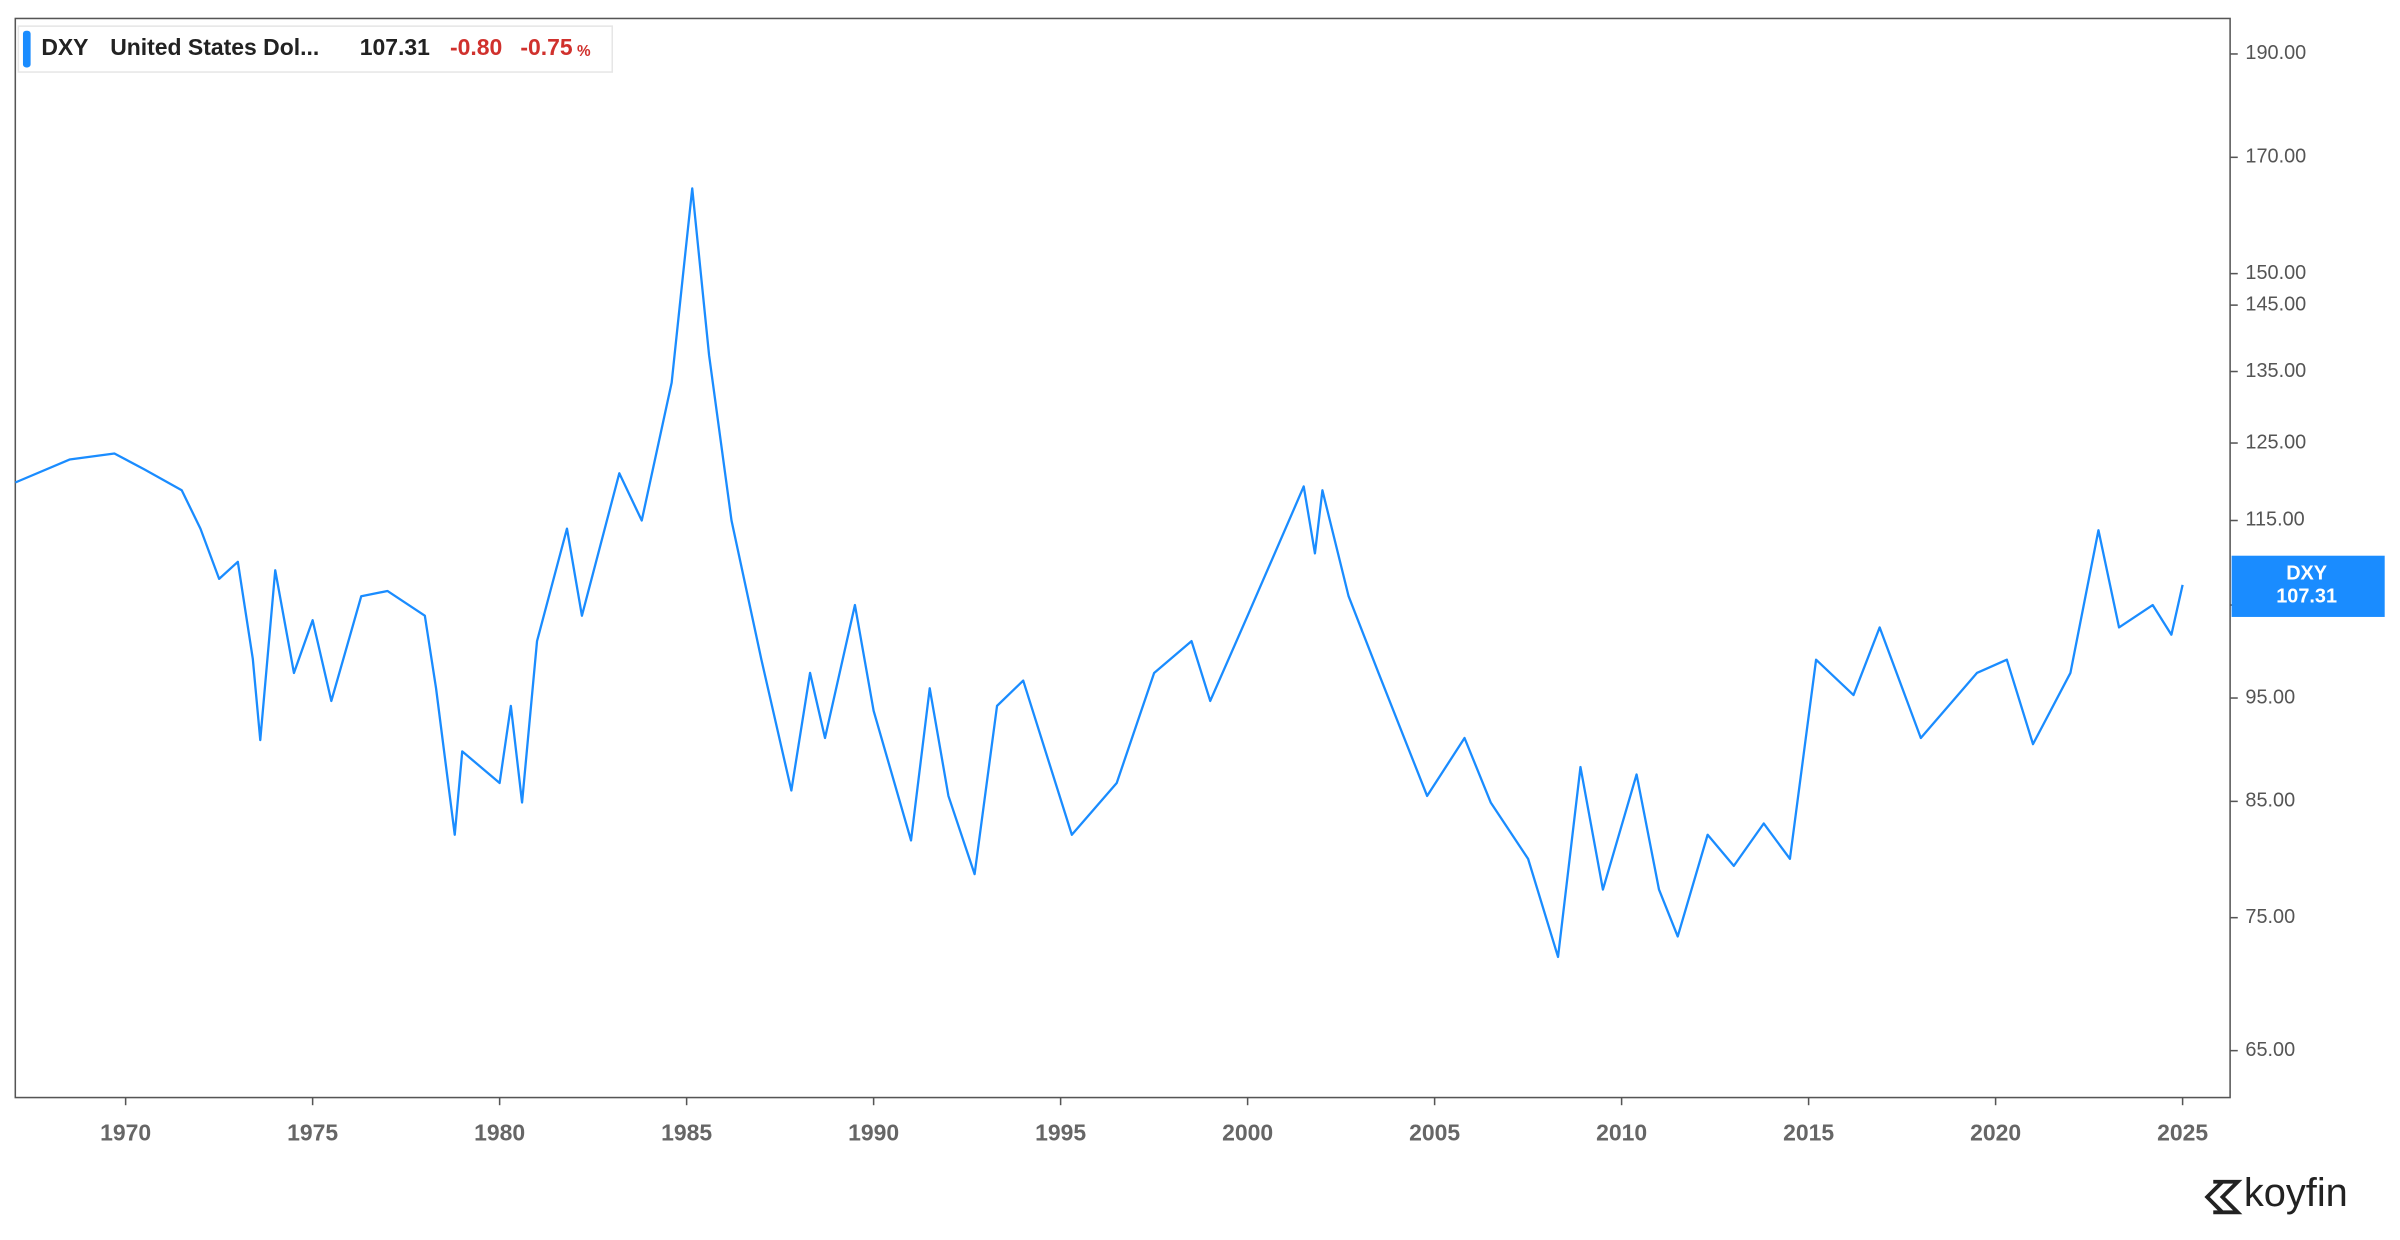 Image resolution: width=2400 pixels, height=1240 pixels. What do you see at coordinates (2270, 697) in the screenshot?
I see `y-tick-label: 95.00` at bounding box center [2270, 697].